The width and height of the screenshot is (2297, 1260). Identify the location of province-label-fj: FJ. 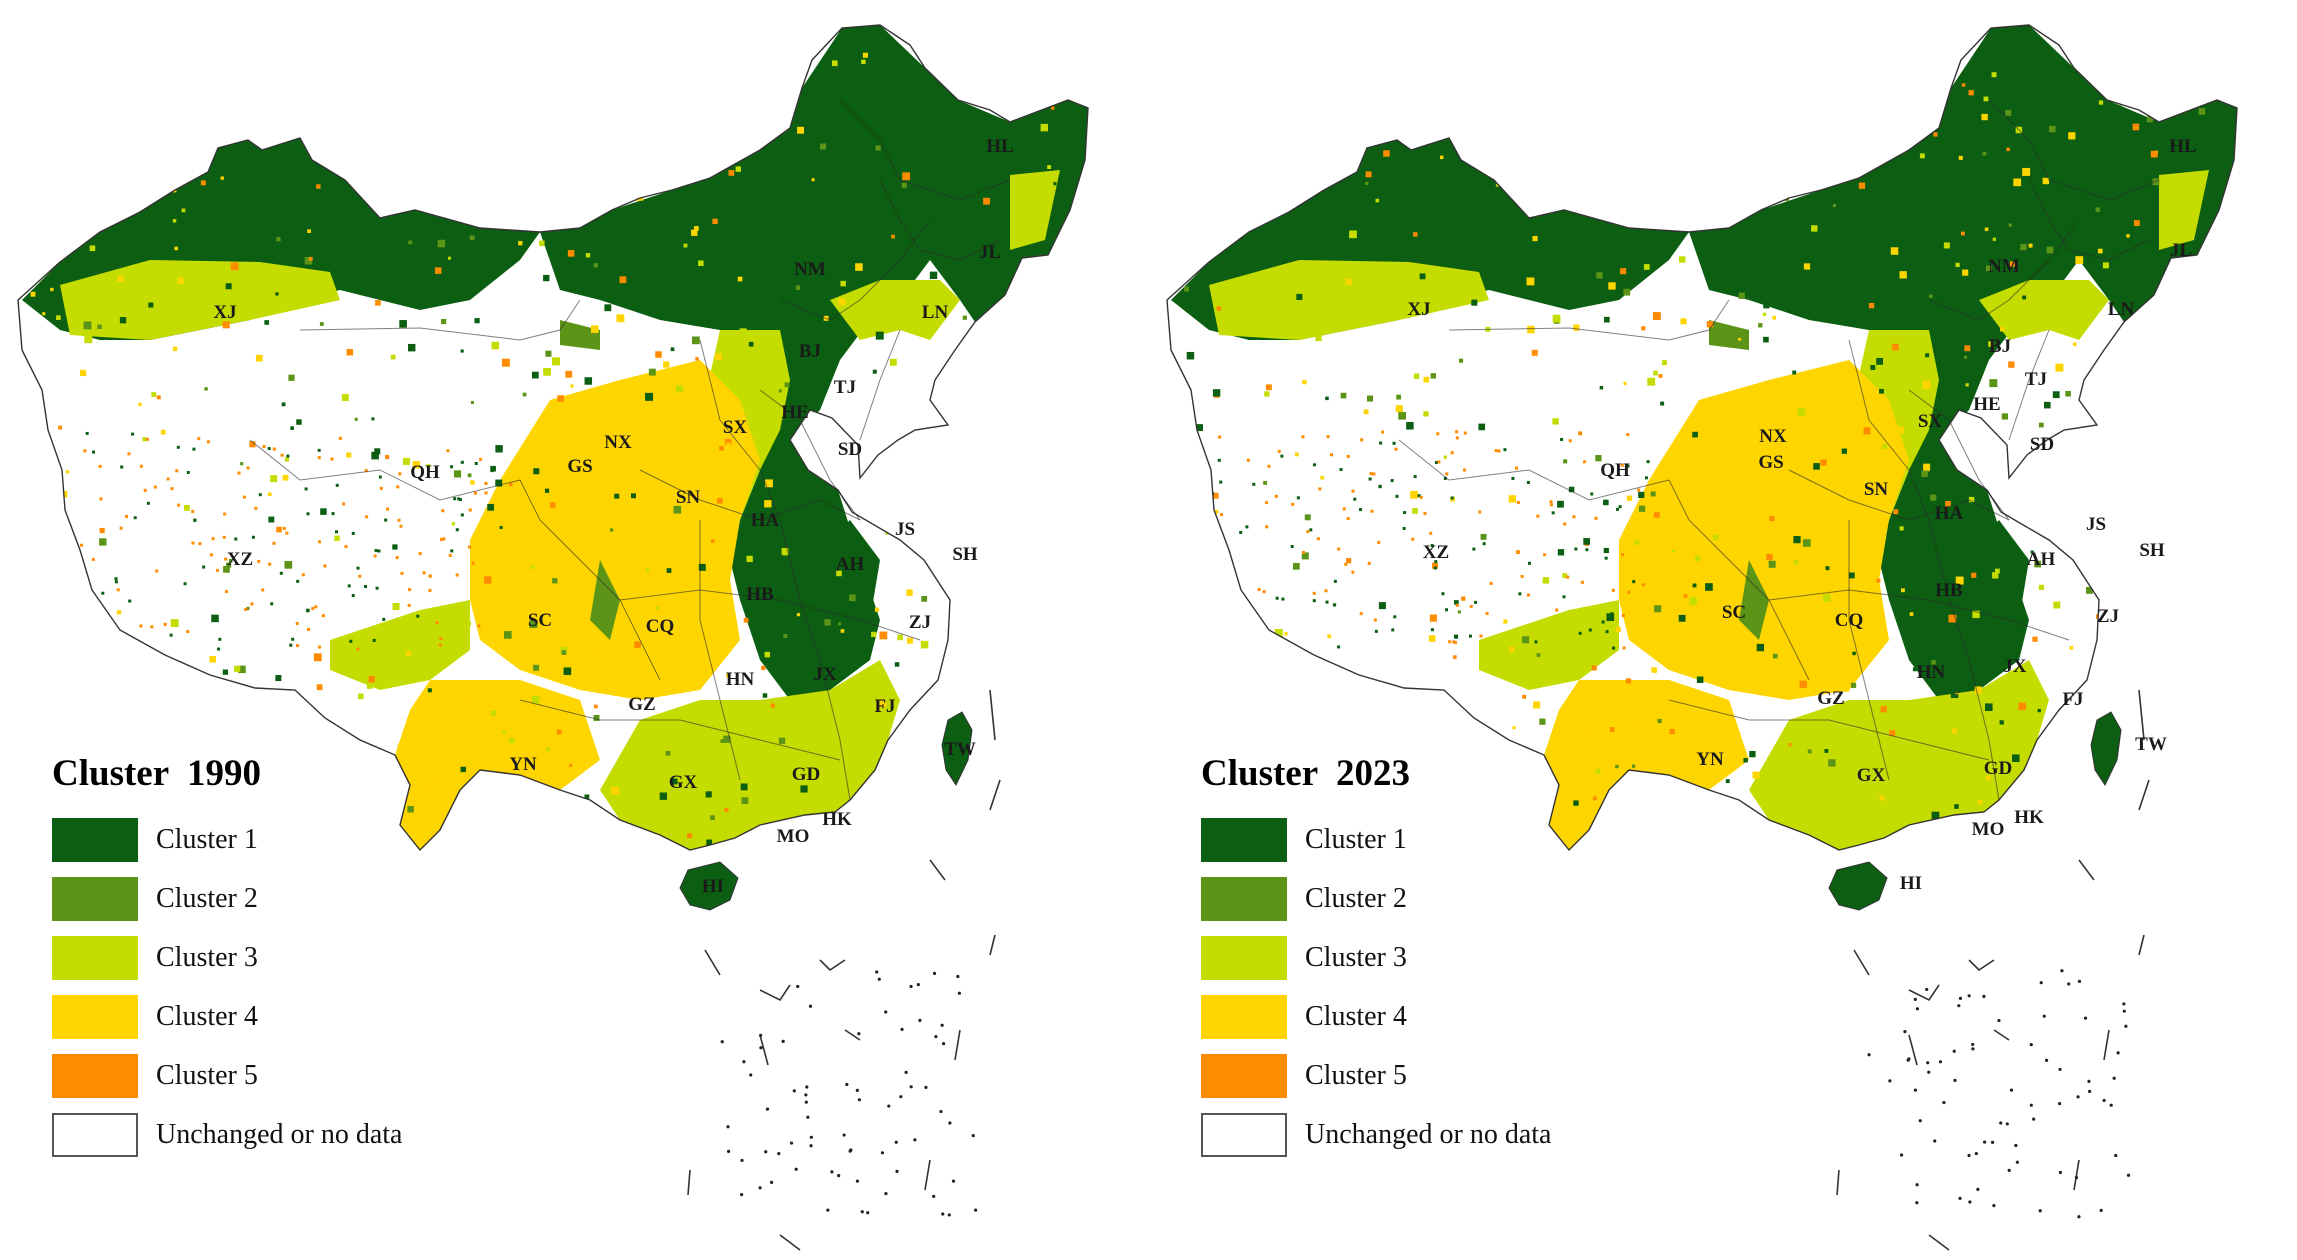
(2072, 699).